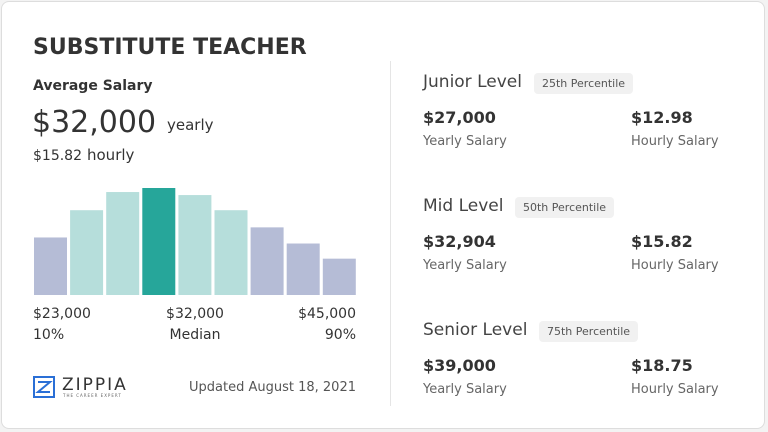 This screenshot has height=432, width=768. I want to click on title: SUBSTITUTE TEACHER, so click(170, 47).